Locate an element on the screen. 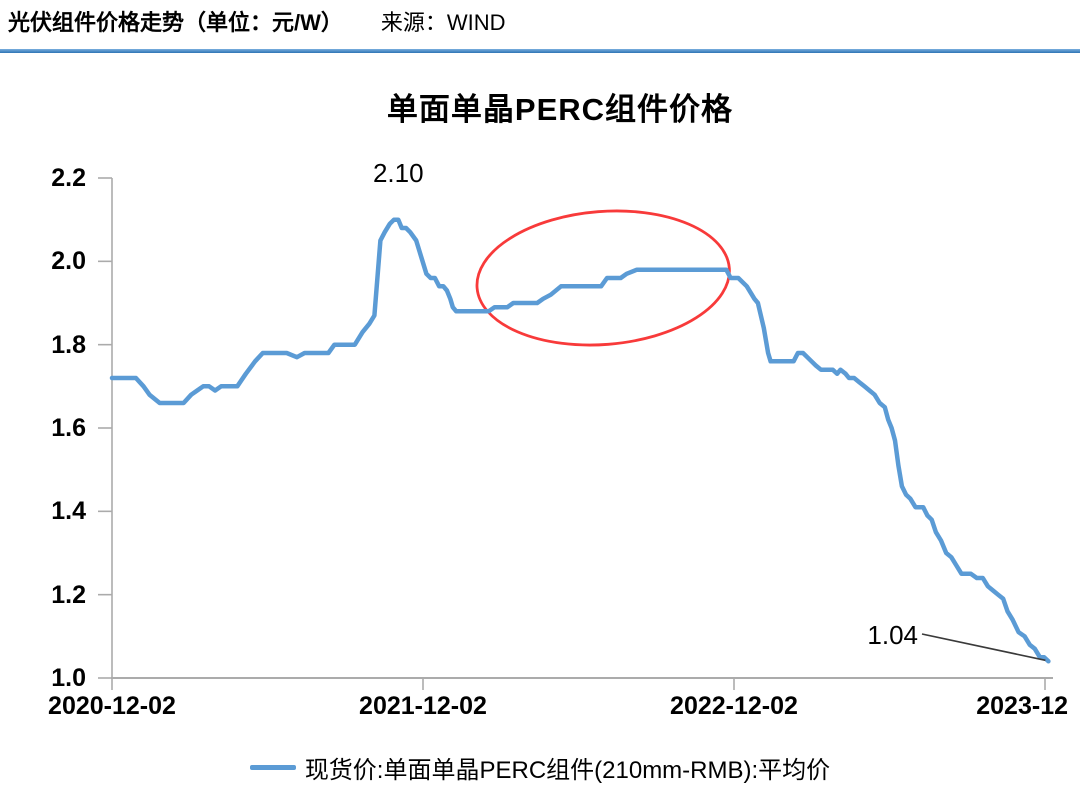 The height and width of the screenshot is (802, 1080). x-axis-label: 2022-12-02 is located at coordinates (734, 706).